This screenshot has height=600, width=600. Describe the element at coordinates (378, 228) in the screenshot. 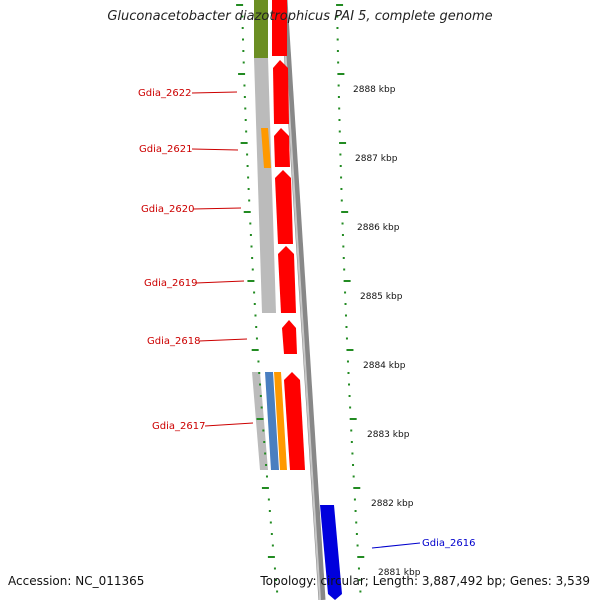

I see `tick-label-2886: 2886 kbp` at that location.